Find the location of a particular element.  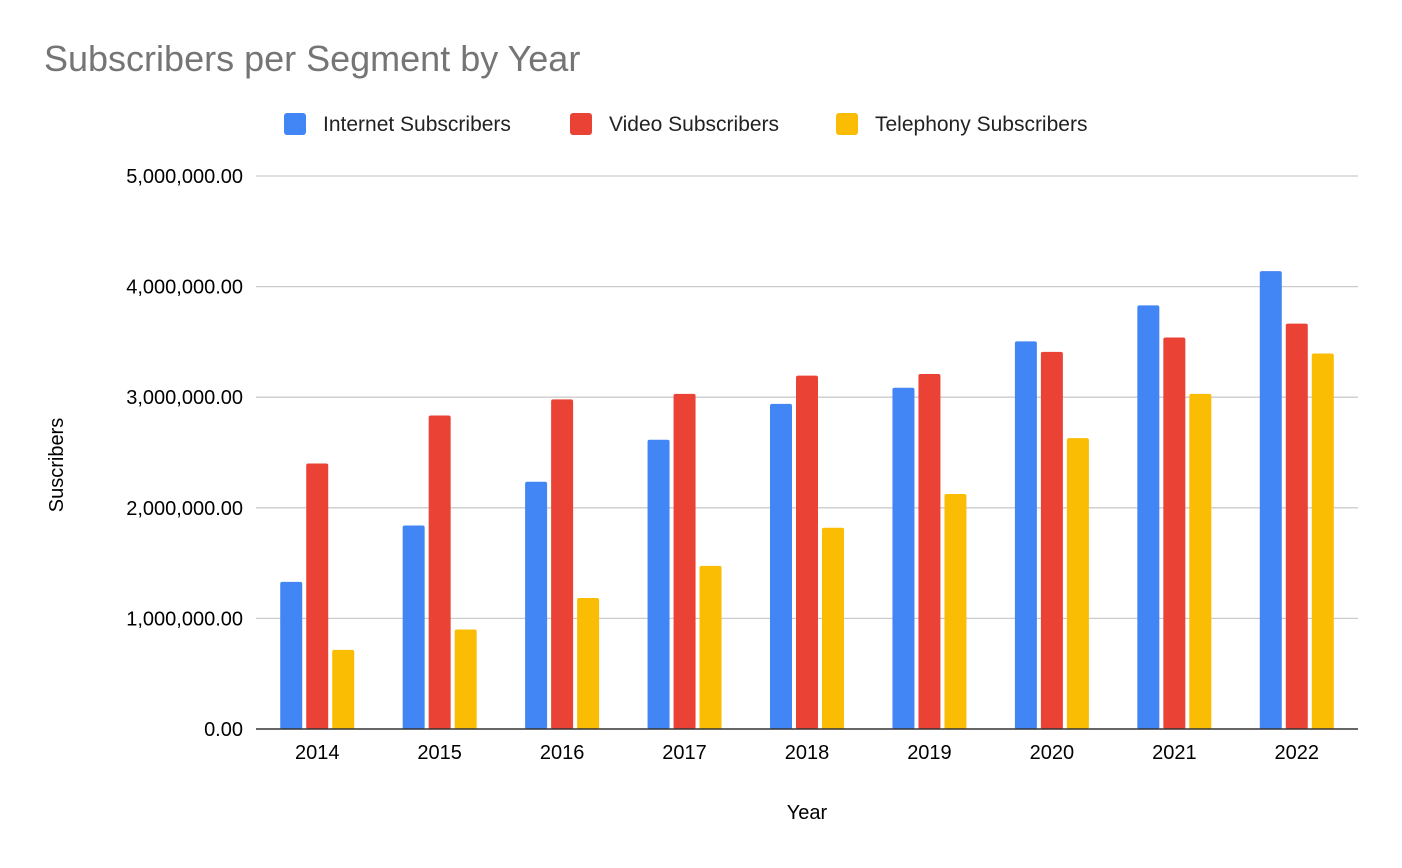

bar-internet-subscribers-2021 is located at coordinates (1148, 517).